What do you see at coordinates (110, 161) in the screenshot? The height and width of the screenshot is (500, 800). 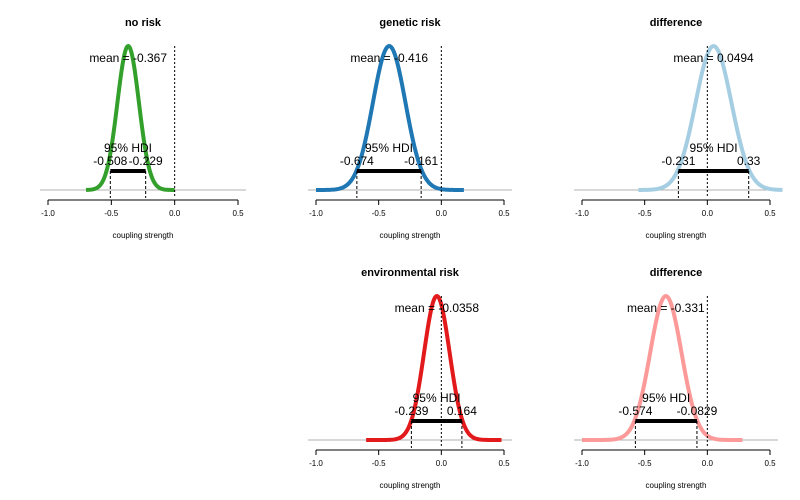 I see `hdi-low-label: -0.508` at bounding box center [110, 161].